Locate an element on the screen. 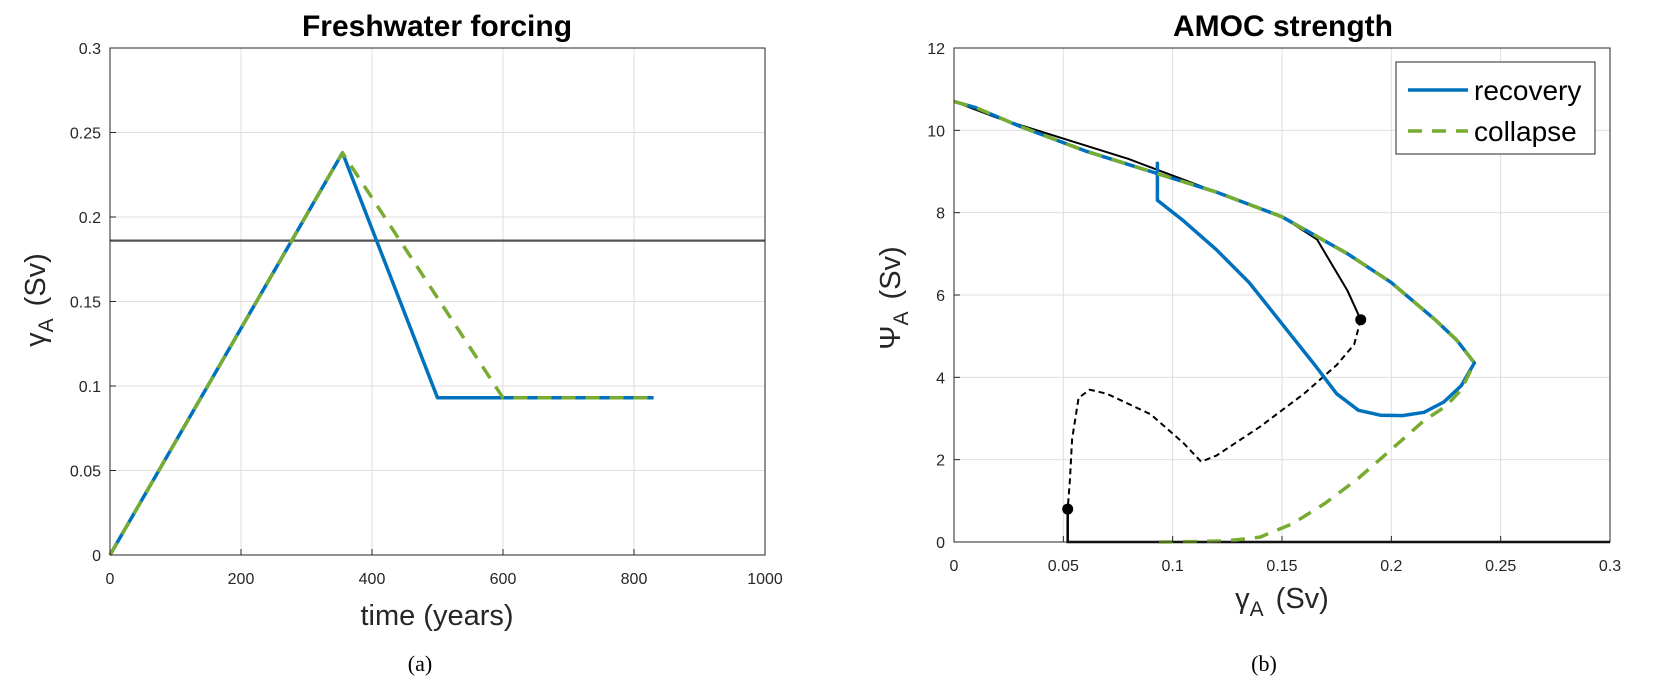 The image size is (1680, 693). x-tick-label: 0.05 is located at coordinates (1063, 566).